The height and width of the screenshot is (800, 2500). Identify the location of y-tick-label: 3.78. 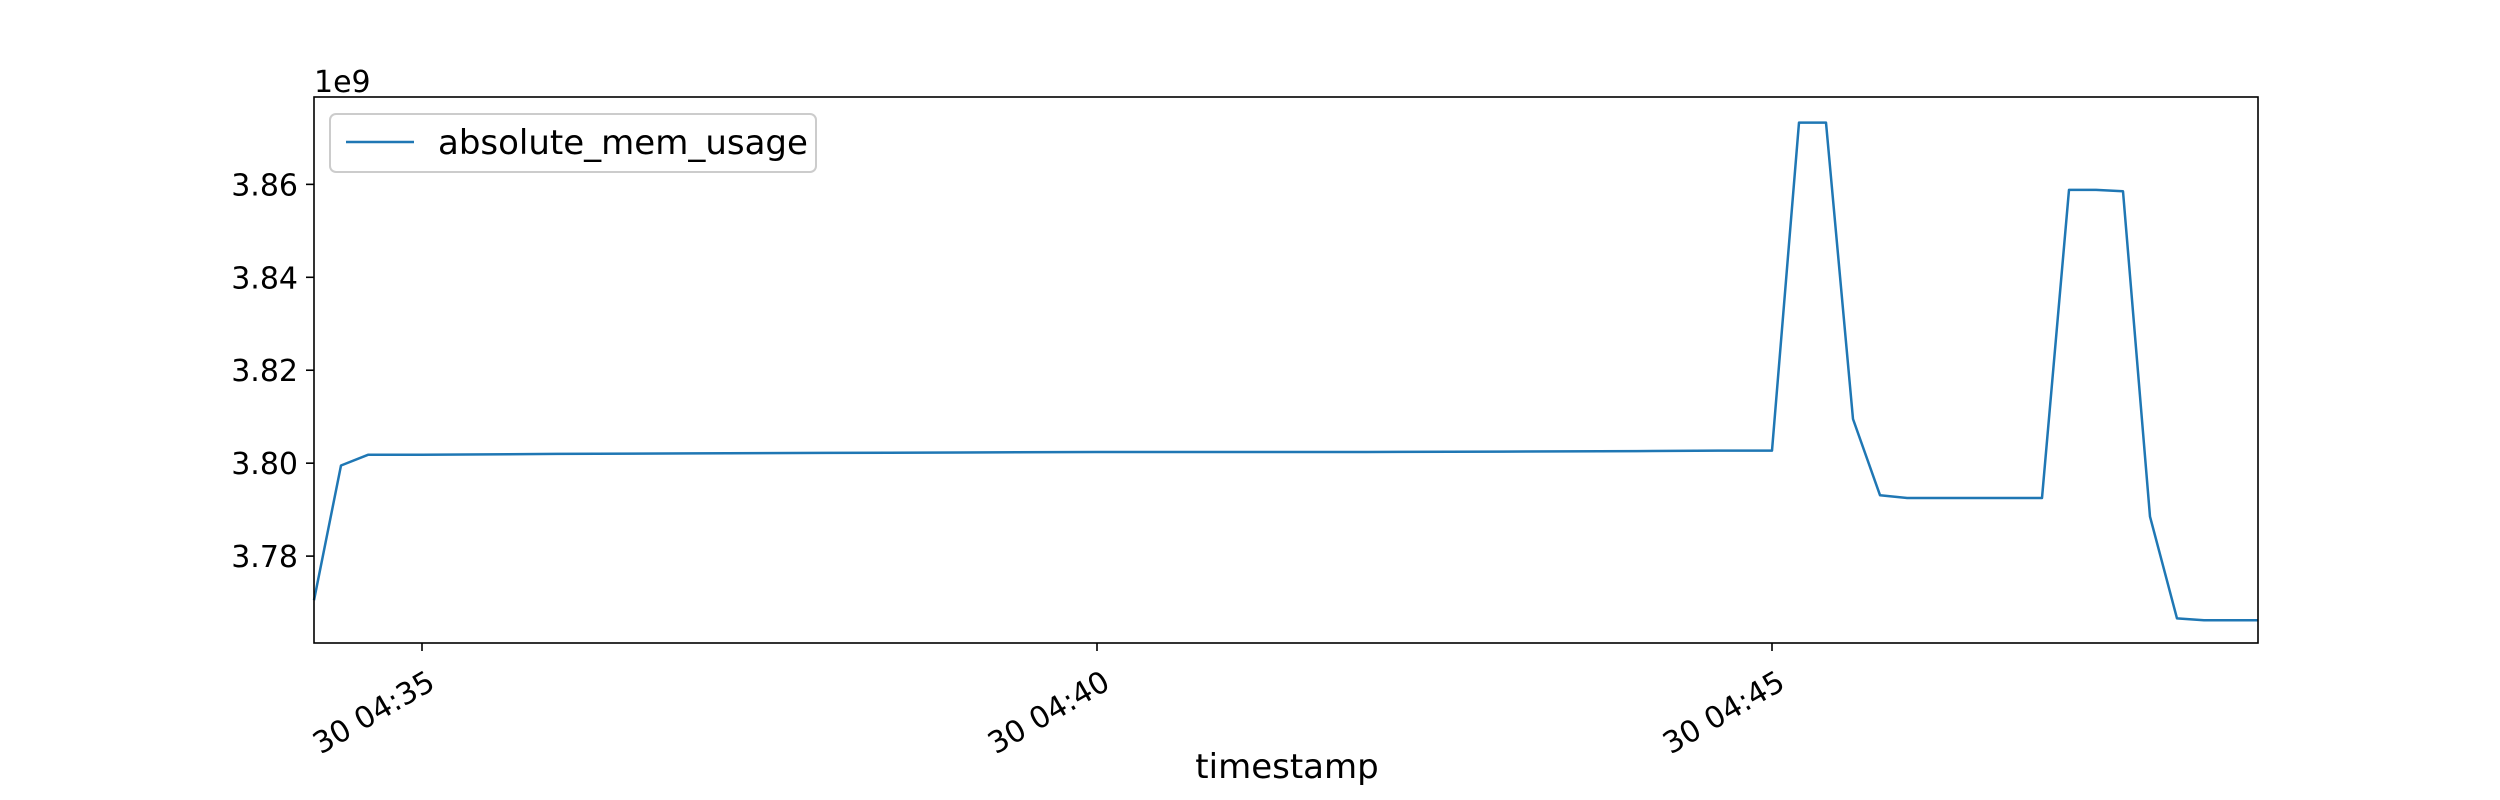
(264, 557).